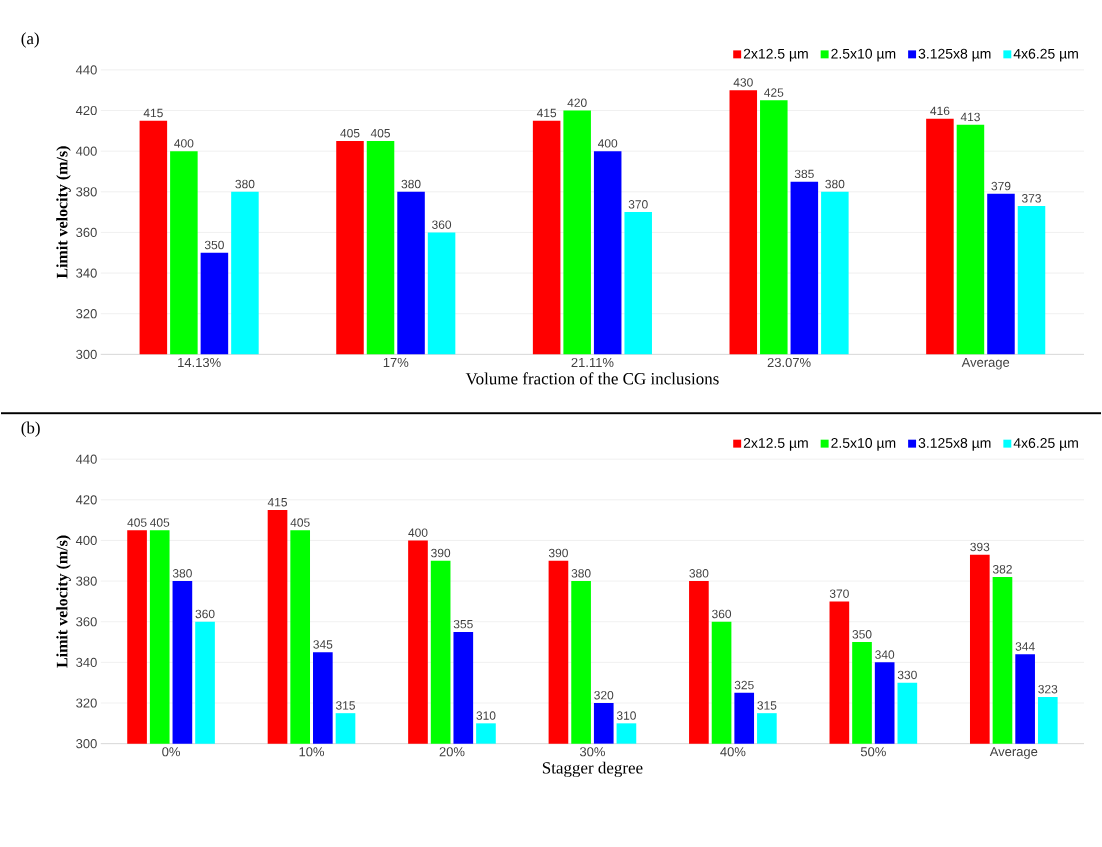  Describe the element at coordinates (970, 116) in the screenshot. I see `data-label: 413` at that location.